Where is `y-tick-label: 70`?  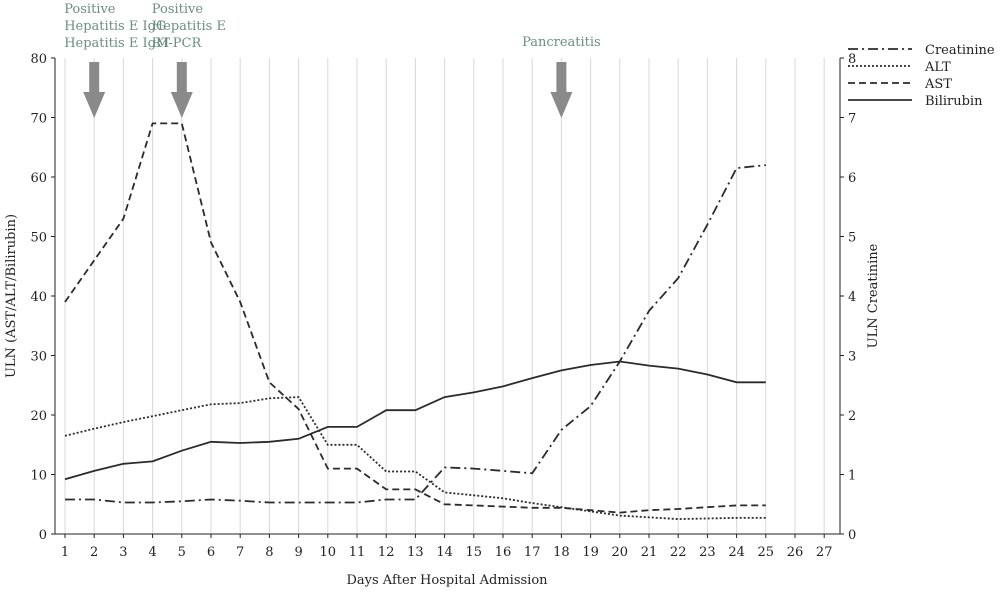
y-tick-label: 70 is located at coordinates (38, 119).